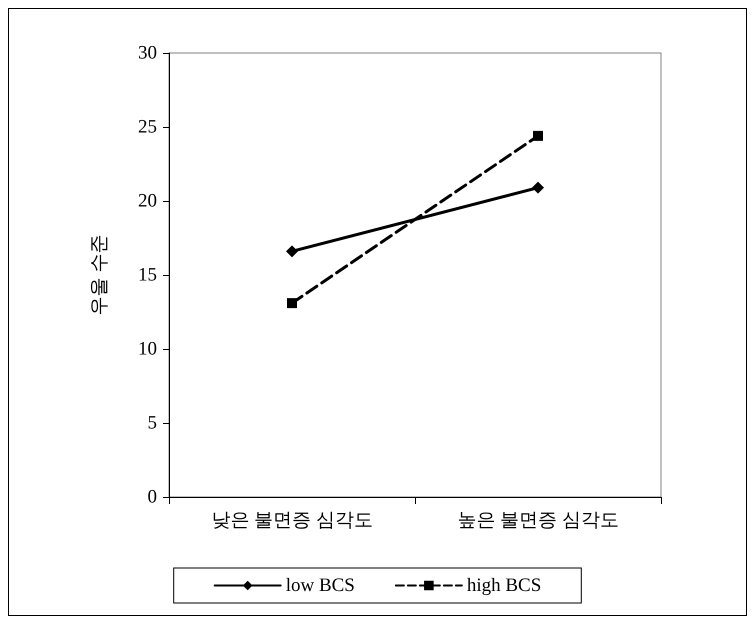 This screenshot has height=624, width=755. Describe the element at coordinates (504, 585) in the screenshot. I see `legend-label: high BCS` at that location.